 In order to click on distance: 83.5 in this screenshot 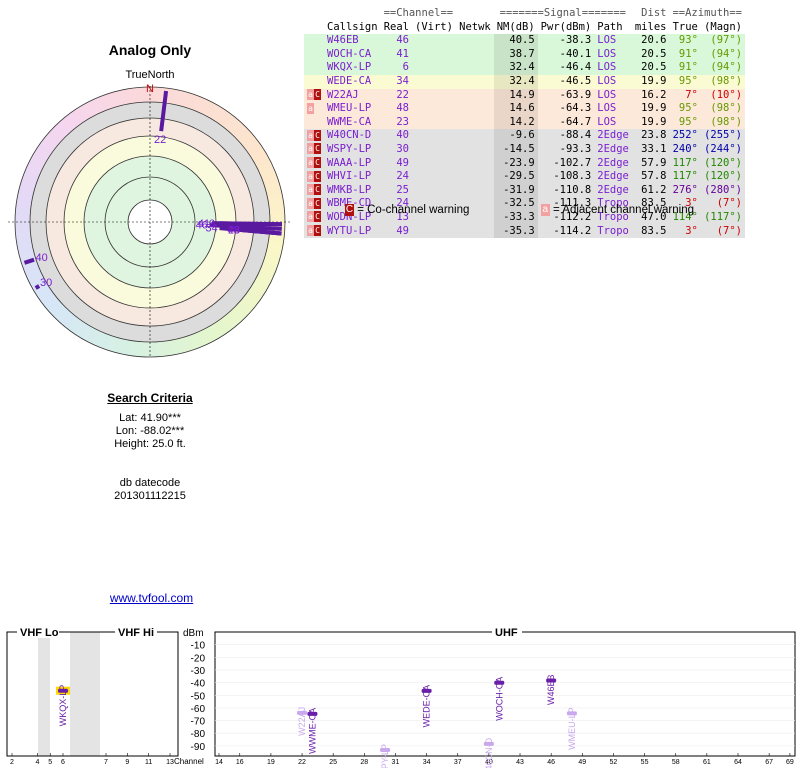, I will do `click(654, 203)`.